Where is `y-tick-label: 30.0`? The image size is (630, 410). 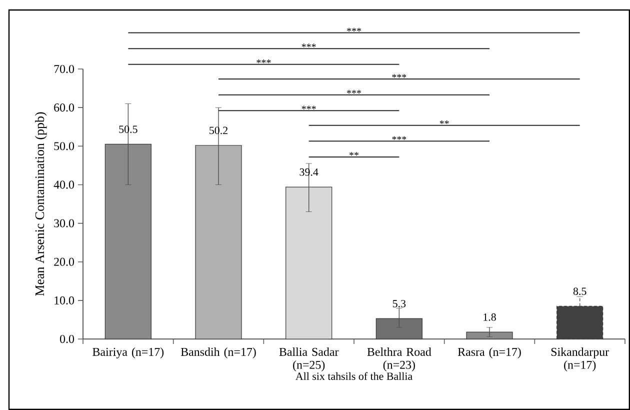
y-tick-label: 30.0 is located at coordinates (64, 223).